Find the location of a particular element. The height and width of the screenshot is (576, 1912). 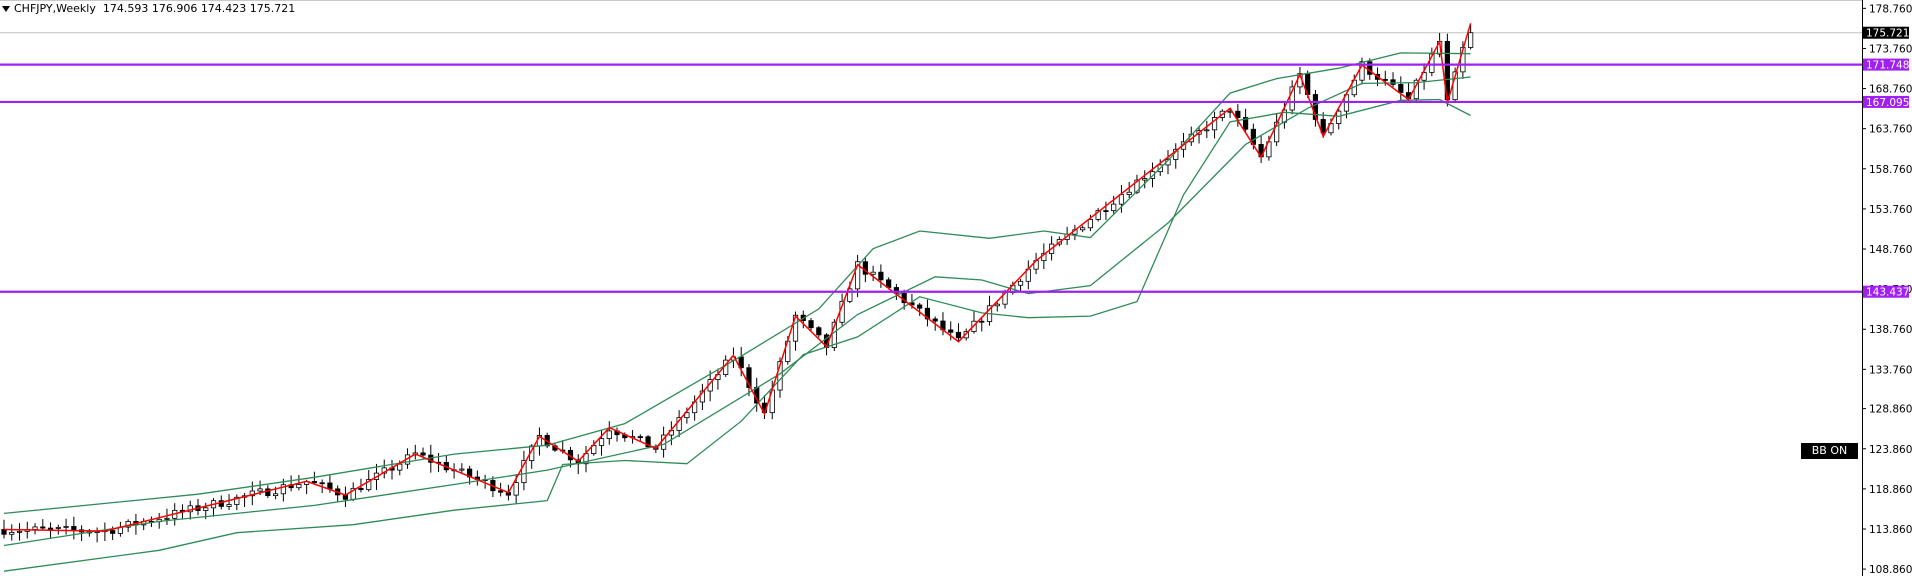

y-axis-tick-label: 138.760 is located at coordinates (1890, 330).